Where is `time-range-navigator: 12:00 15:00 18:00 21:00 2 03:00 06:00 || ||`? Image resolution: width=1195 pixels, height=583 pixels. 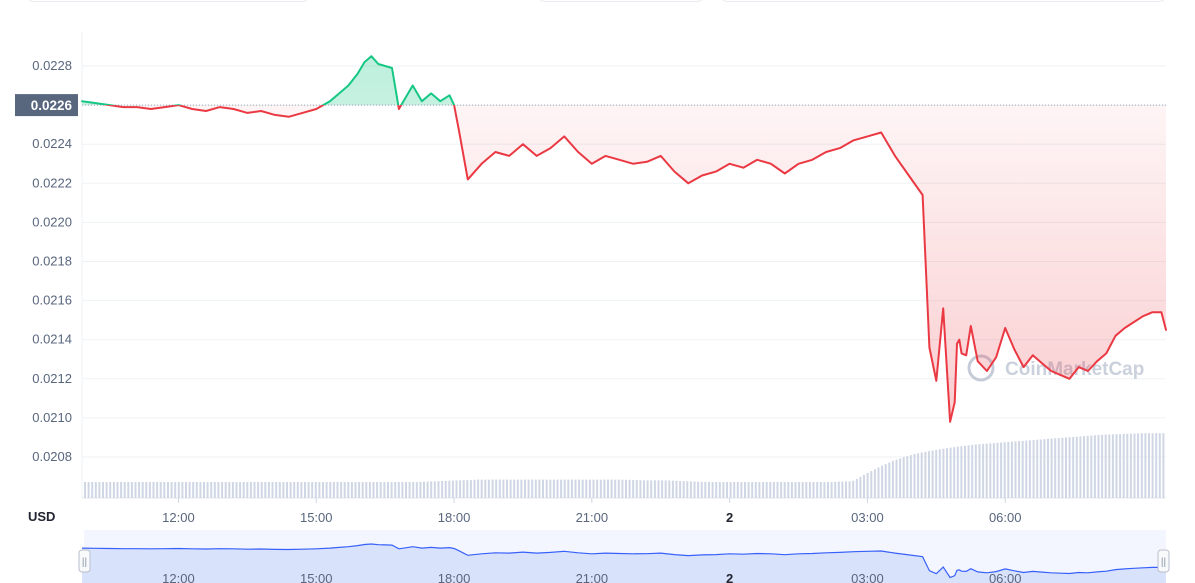 time-range-navigator: 12:00 15:00 18:00 21:00 2 03:00 06:00 || || is located at coordinates (624, 556).